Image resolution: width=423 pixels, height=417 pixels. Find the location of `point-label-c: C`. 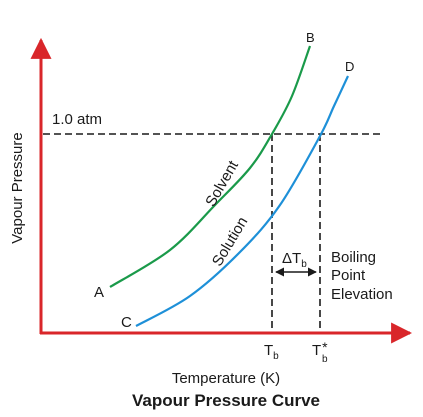

point-label-c: C is located at coordinates (126, 322).